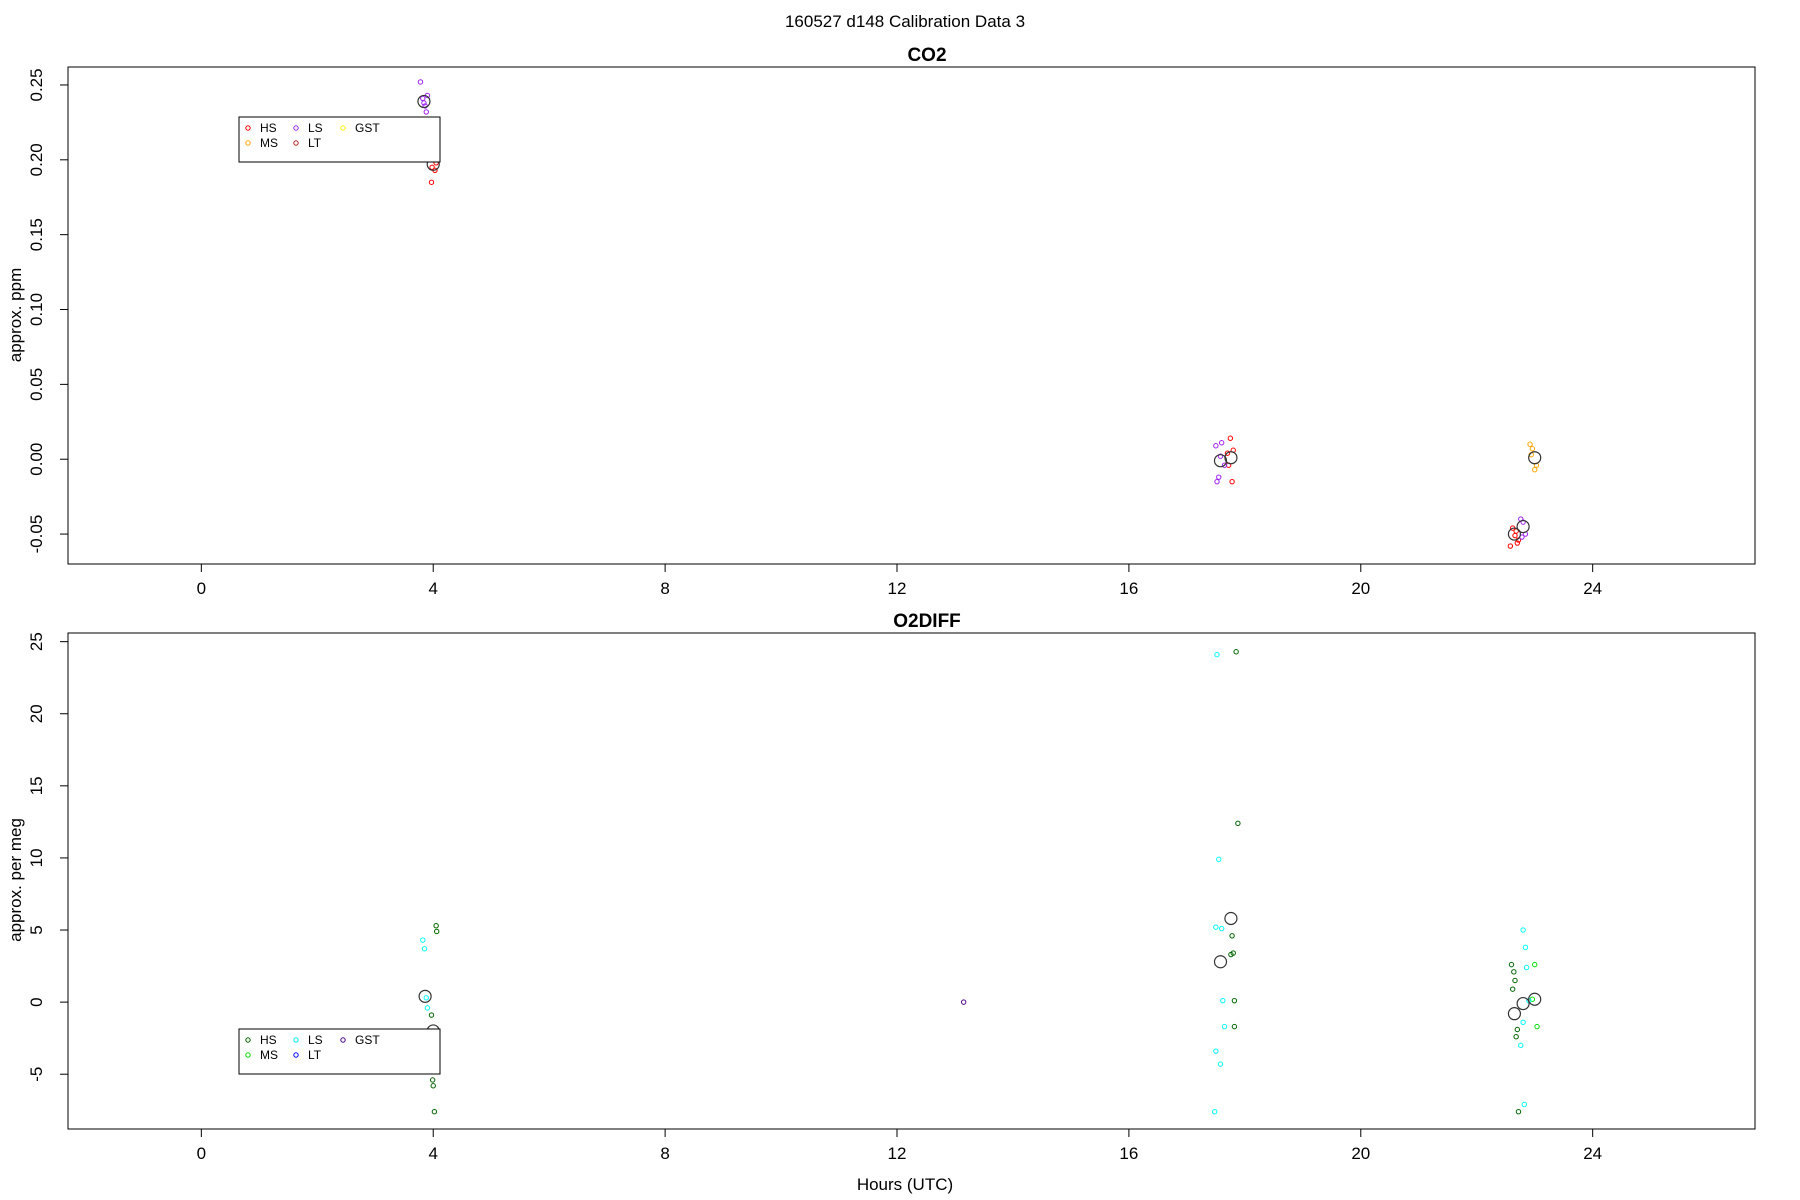 Image resolution: width=1800 pixels, height=1200 pixels. Describe the element at coordinates (367, 128) in the screenshot. I see `co2-legend-label-gst: GST` at that location.